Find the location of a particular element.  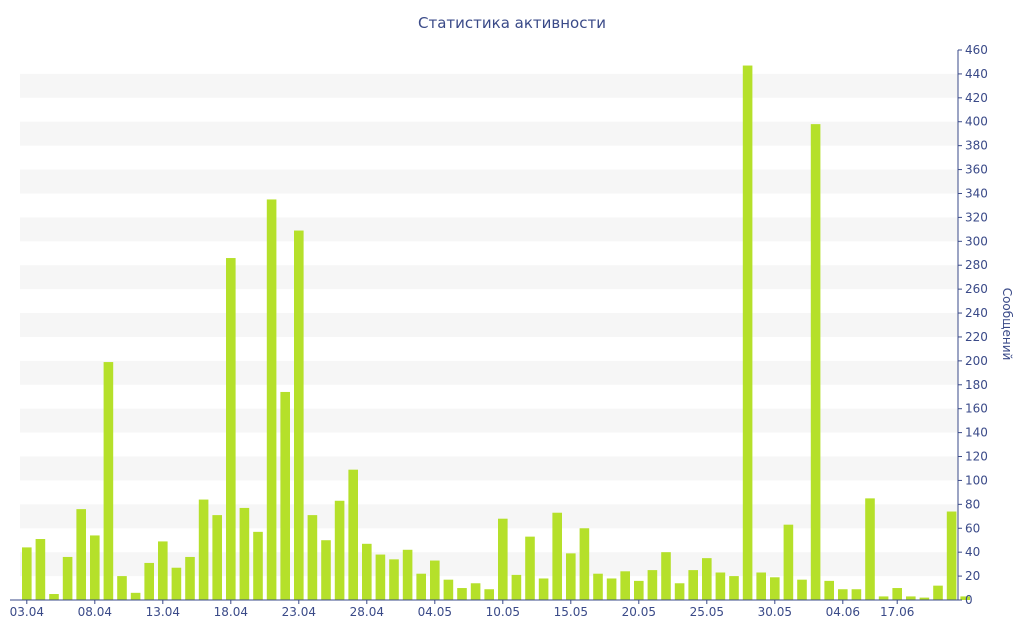

y-tick-label: 60 is located at coordinates (972, 528).